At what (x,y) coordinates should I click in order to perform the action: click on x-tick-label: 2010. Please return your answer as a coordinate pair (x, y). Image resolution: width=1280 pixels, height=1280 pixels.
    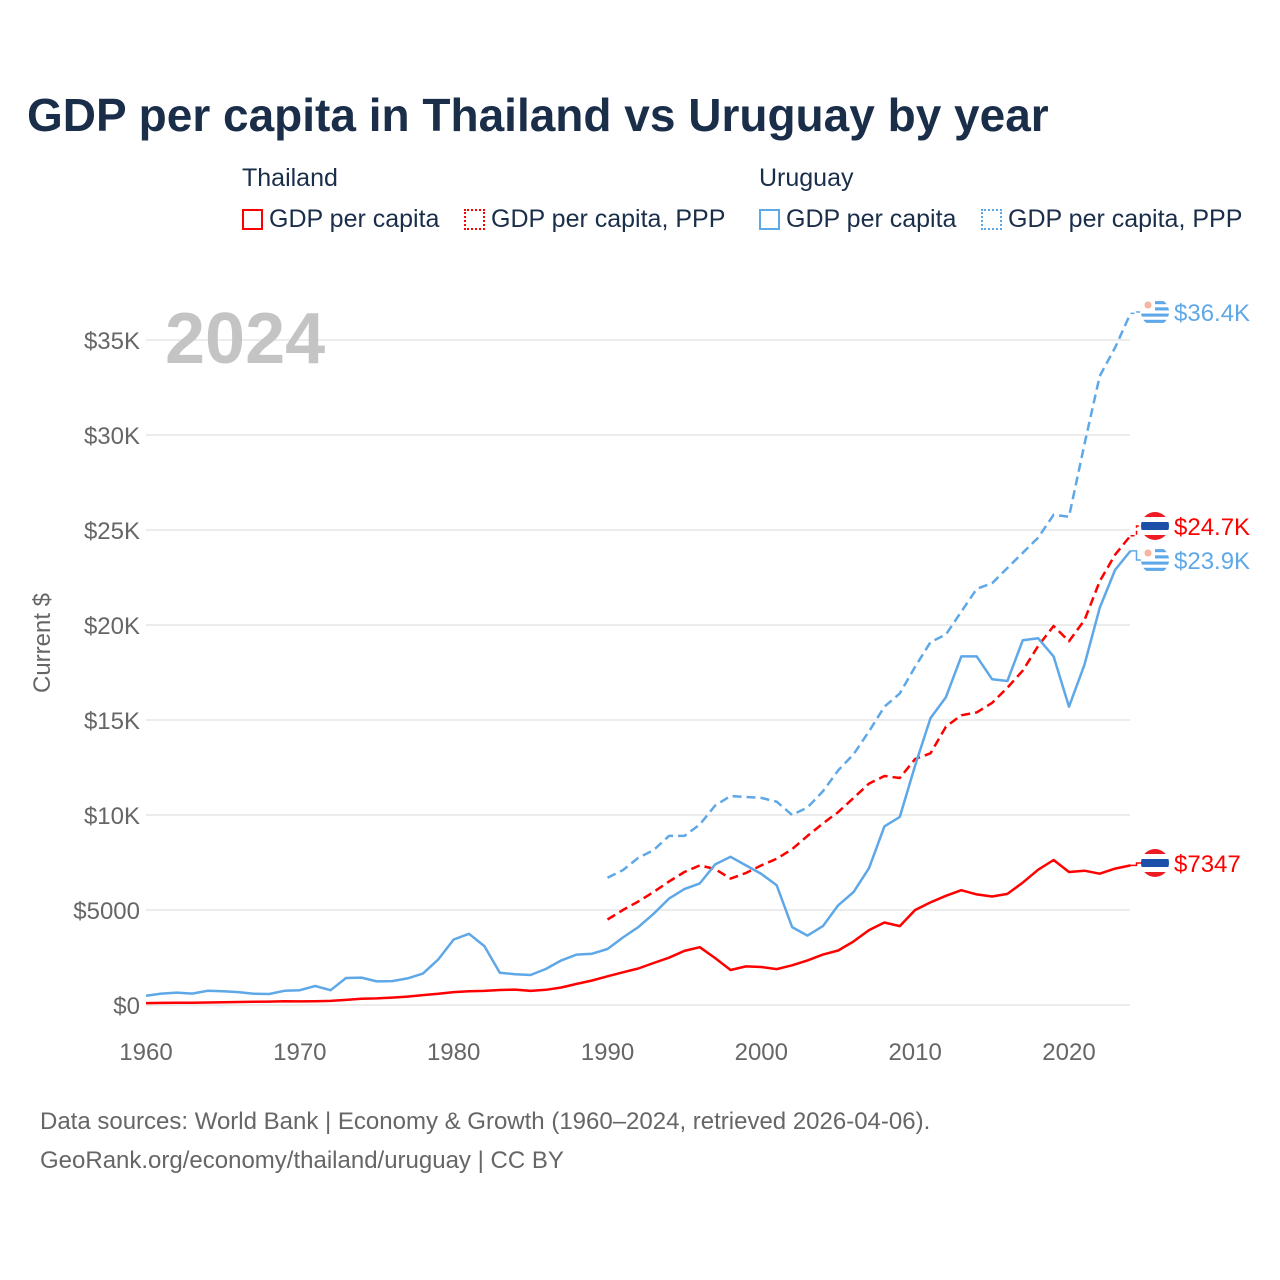
    Looking at the image, I should click on (914, 1052).